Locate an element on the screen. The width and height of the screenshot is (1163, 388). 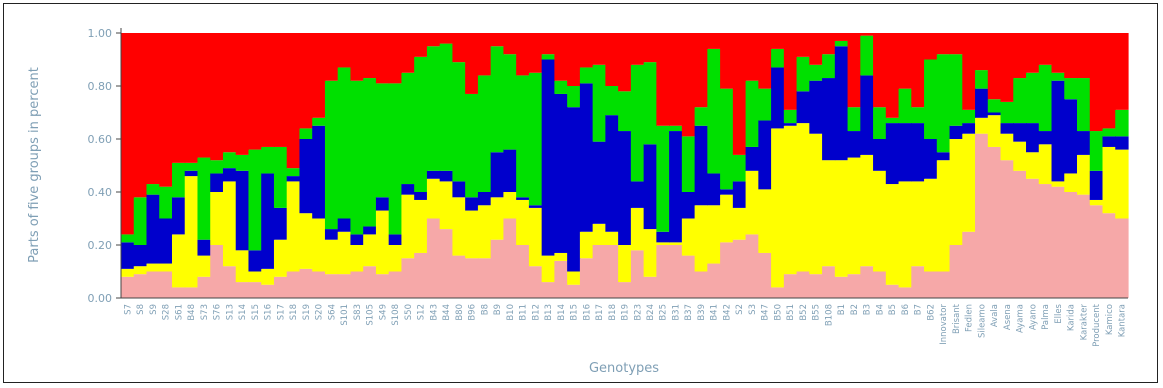
x-tick-label: S83 is located at coordinates (358, 312).